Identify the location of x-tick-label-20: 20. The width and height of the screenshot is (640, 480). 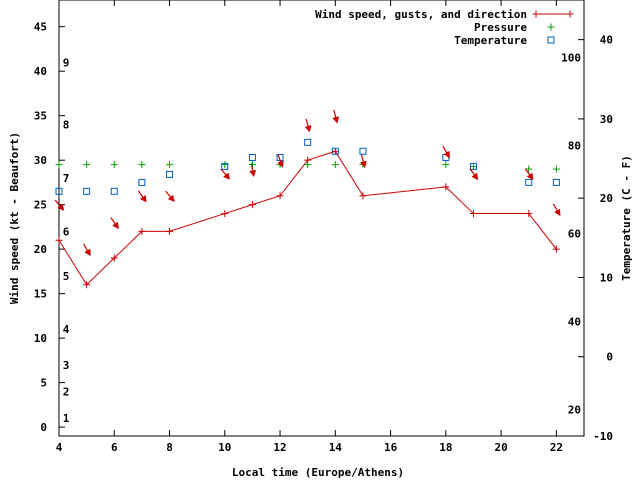
(500, 447).